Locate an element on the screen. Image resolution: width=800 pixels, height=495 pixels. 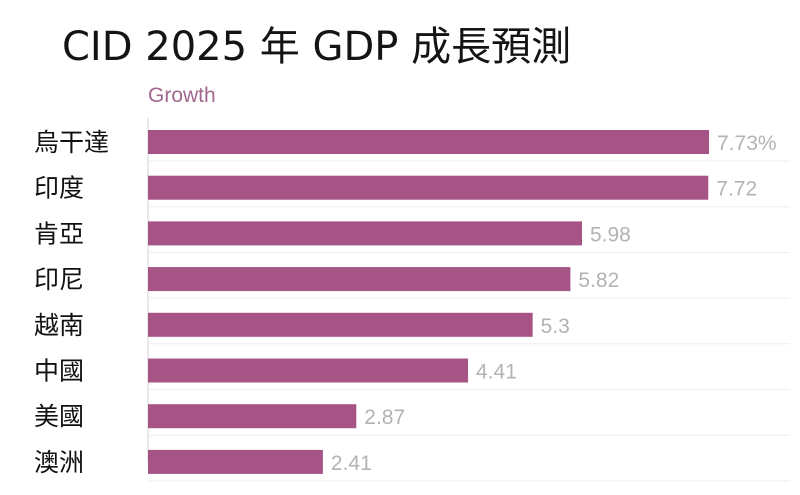
value-label: 4.41 is located at coordinates (496, 372).